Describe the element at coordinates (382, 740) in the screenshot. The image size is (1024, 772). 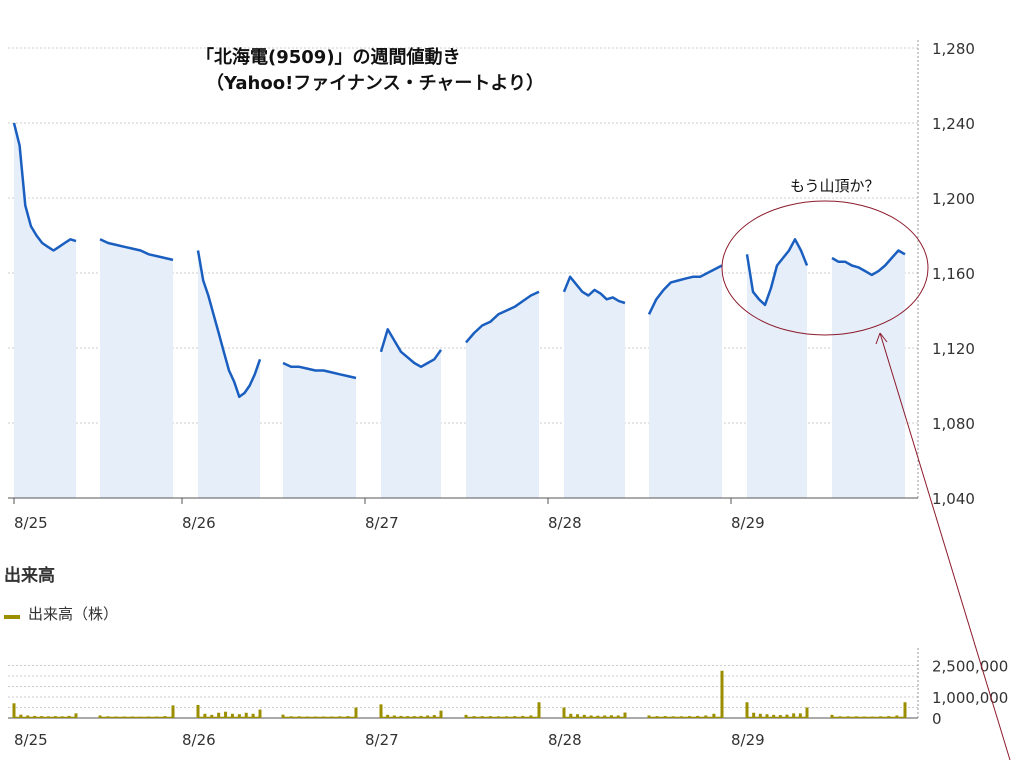
I see `volume-x-tick-label: 8/27` at that location.